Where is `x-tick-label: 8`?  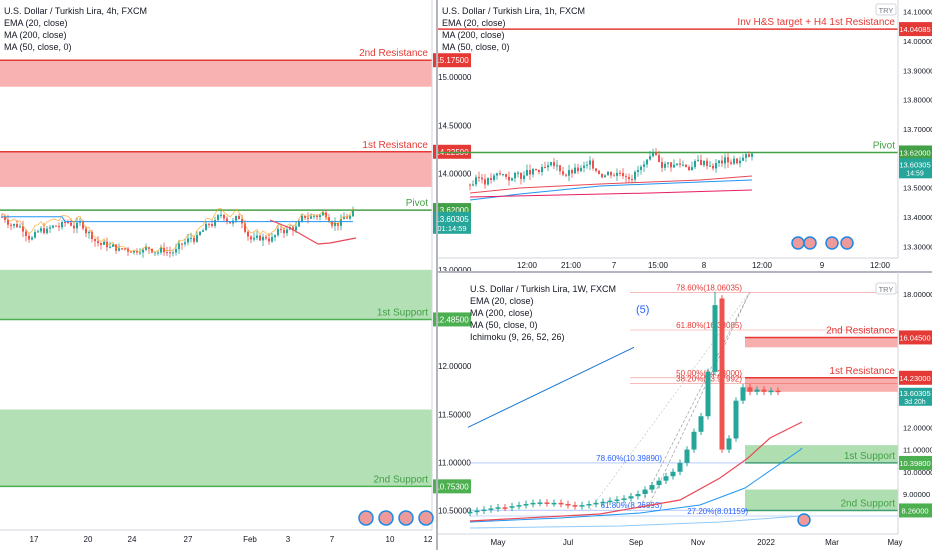 x-tick-label: 8 is located at coordinates (704, 265).